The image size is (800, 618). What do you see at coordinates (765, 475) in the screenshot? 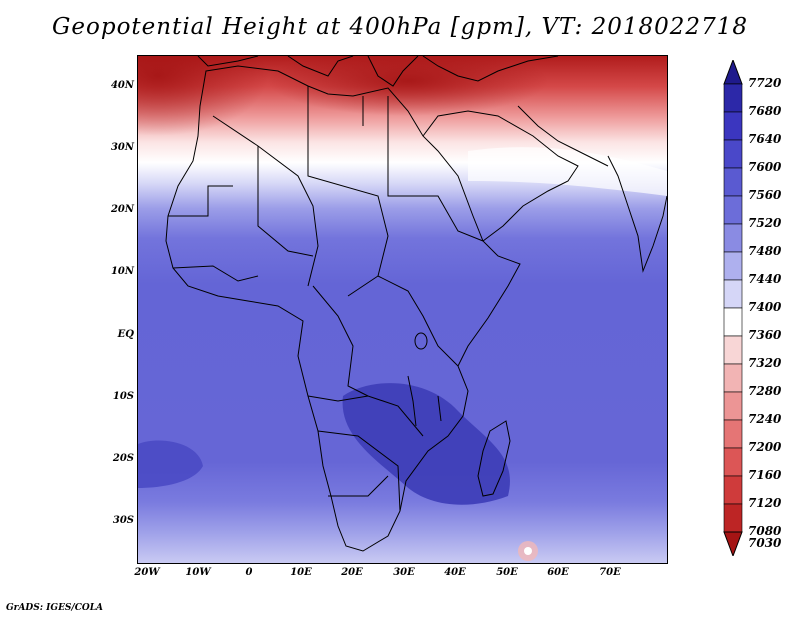
I see `colorbar-level-label: 7160` at bounding box center [765, 475].